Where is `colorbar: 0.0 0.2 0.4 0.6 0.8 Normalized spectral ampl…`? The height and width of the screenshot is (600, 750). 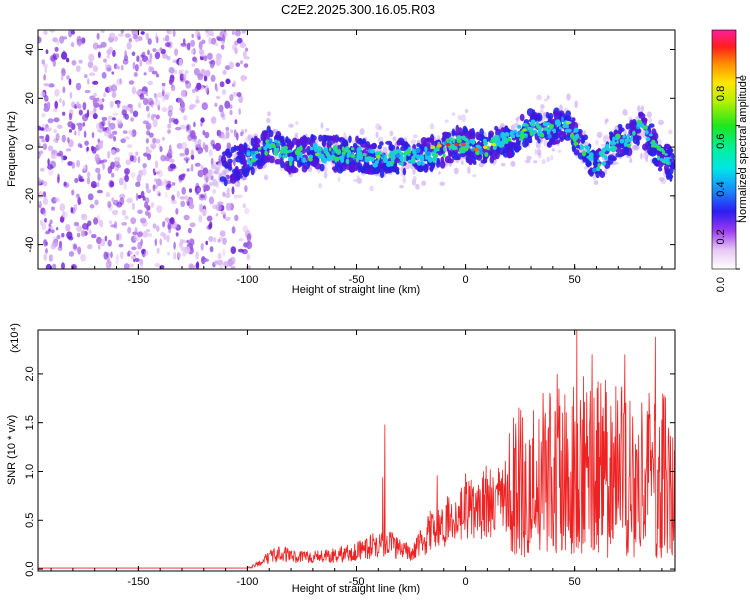
colorbar: 0.0 0.2 0.4 0.6 0.8 Normalized spectral ampl… is located at coordinates (730, 160).